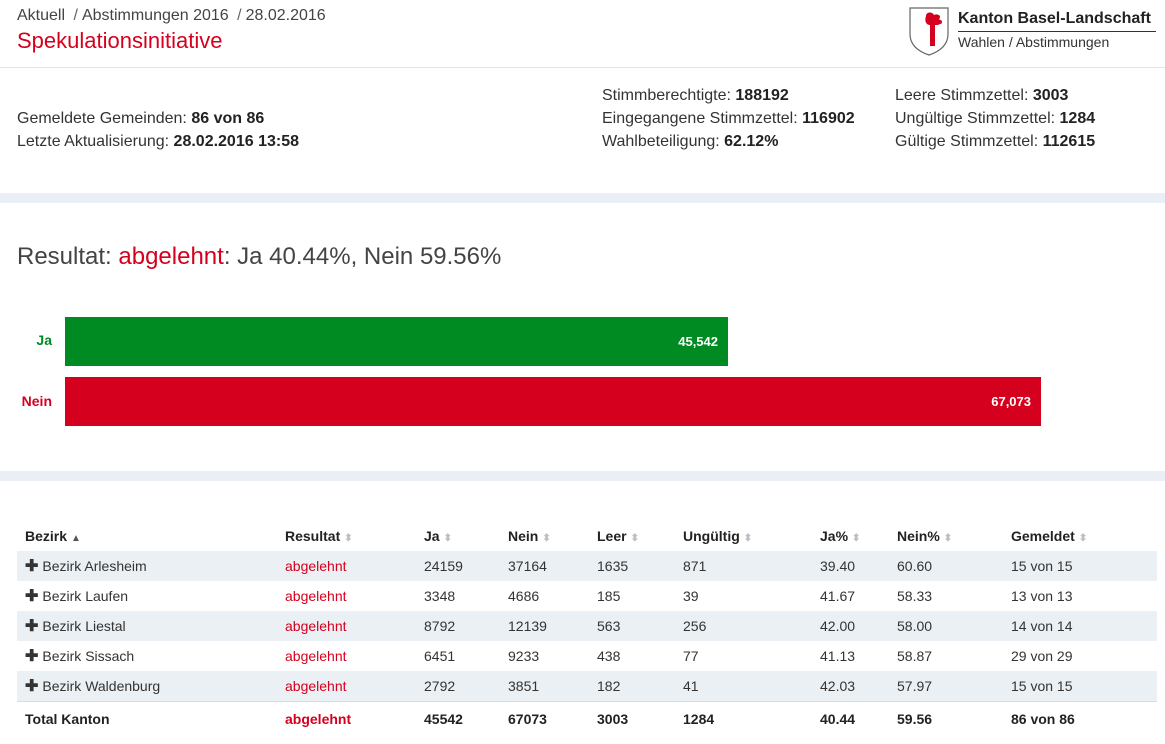 This screenshot has width=1165, height=744. What do you see at coordinates (743, 686) in the screenshot?
I see `cell-ungueltig: 41` at bounding box center [743, 686].